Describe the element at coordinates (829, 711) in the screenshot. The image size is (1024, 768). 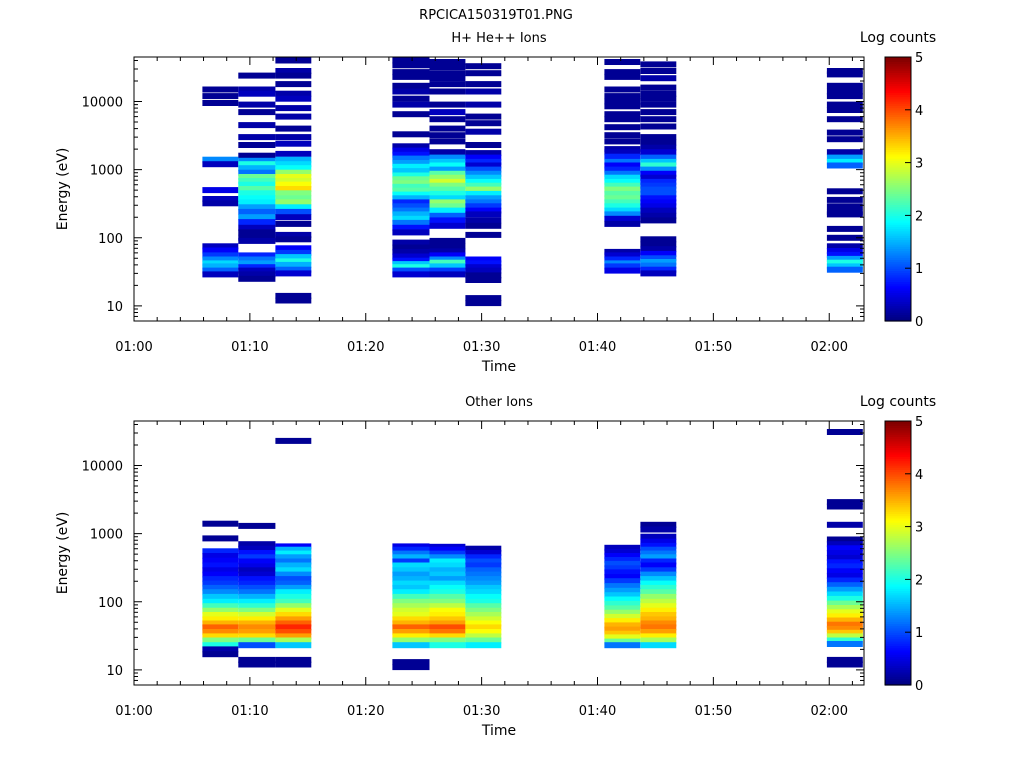
I see `x-tick-label: 02:00` at that location.